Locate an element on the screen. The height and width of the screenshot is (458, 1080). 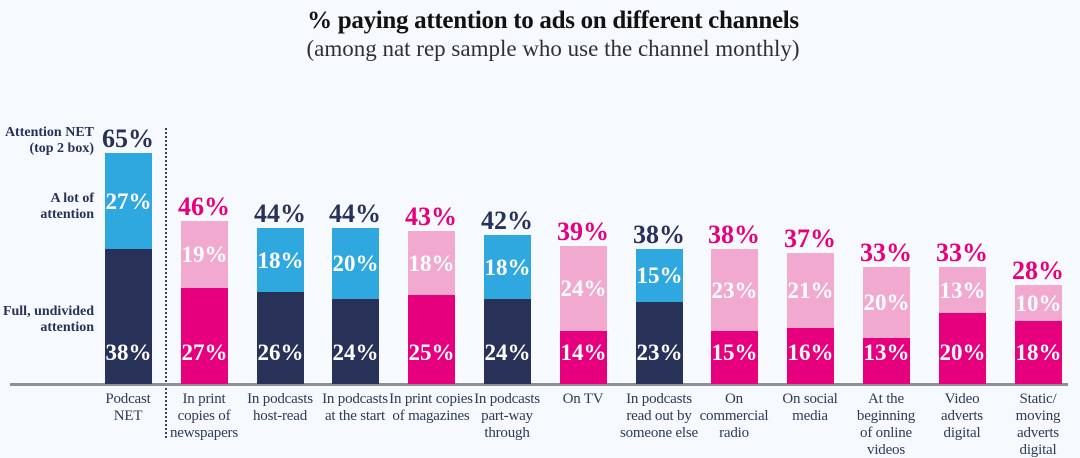
bar-total-value: 46% is located at coordinates (204, 206).